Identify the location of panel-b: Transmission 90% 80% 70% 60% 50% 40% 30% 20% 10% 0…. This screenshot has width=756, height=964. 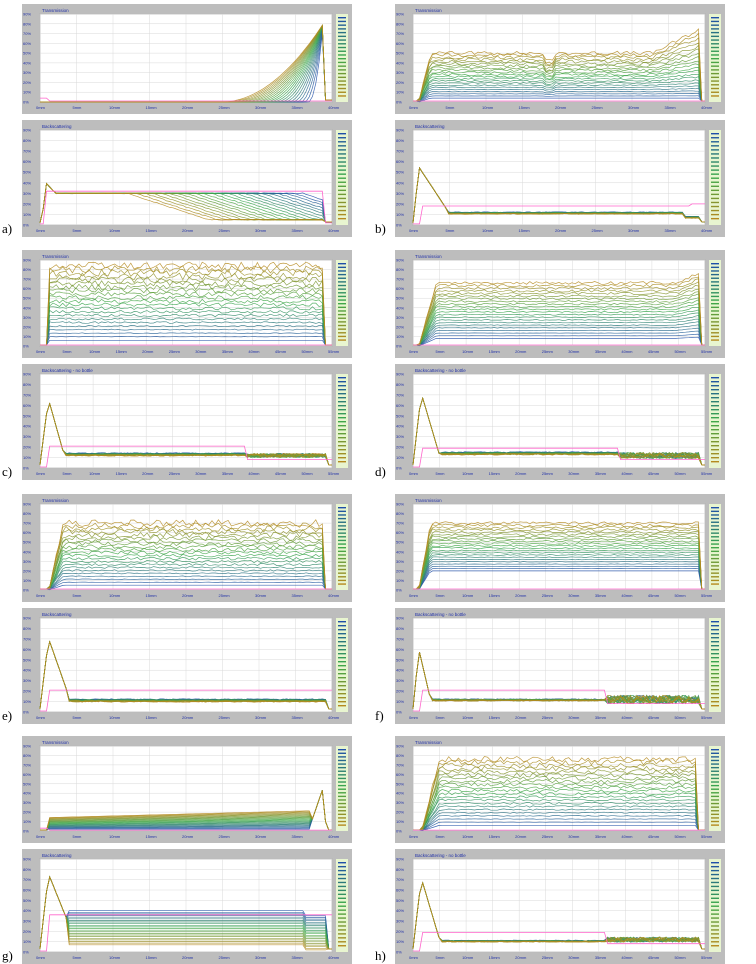
(560, 120).